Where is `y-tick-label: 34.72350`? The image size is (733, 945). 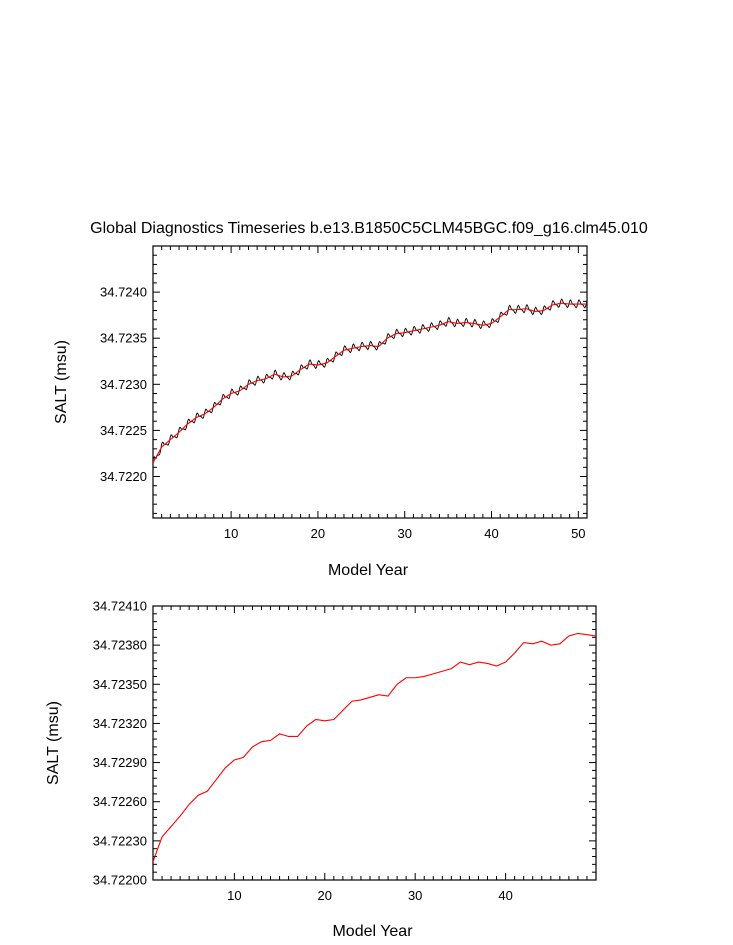 y-tick-label: 34.72350 is located at coordinates (120, 684).